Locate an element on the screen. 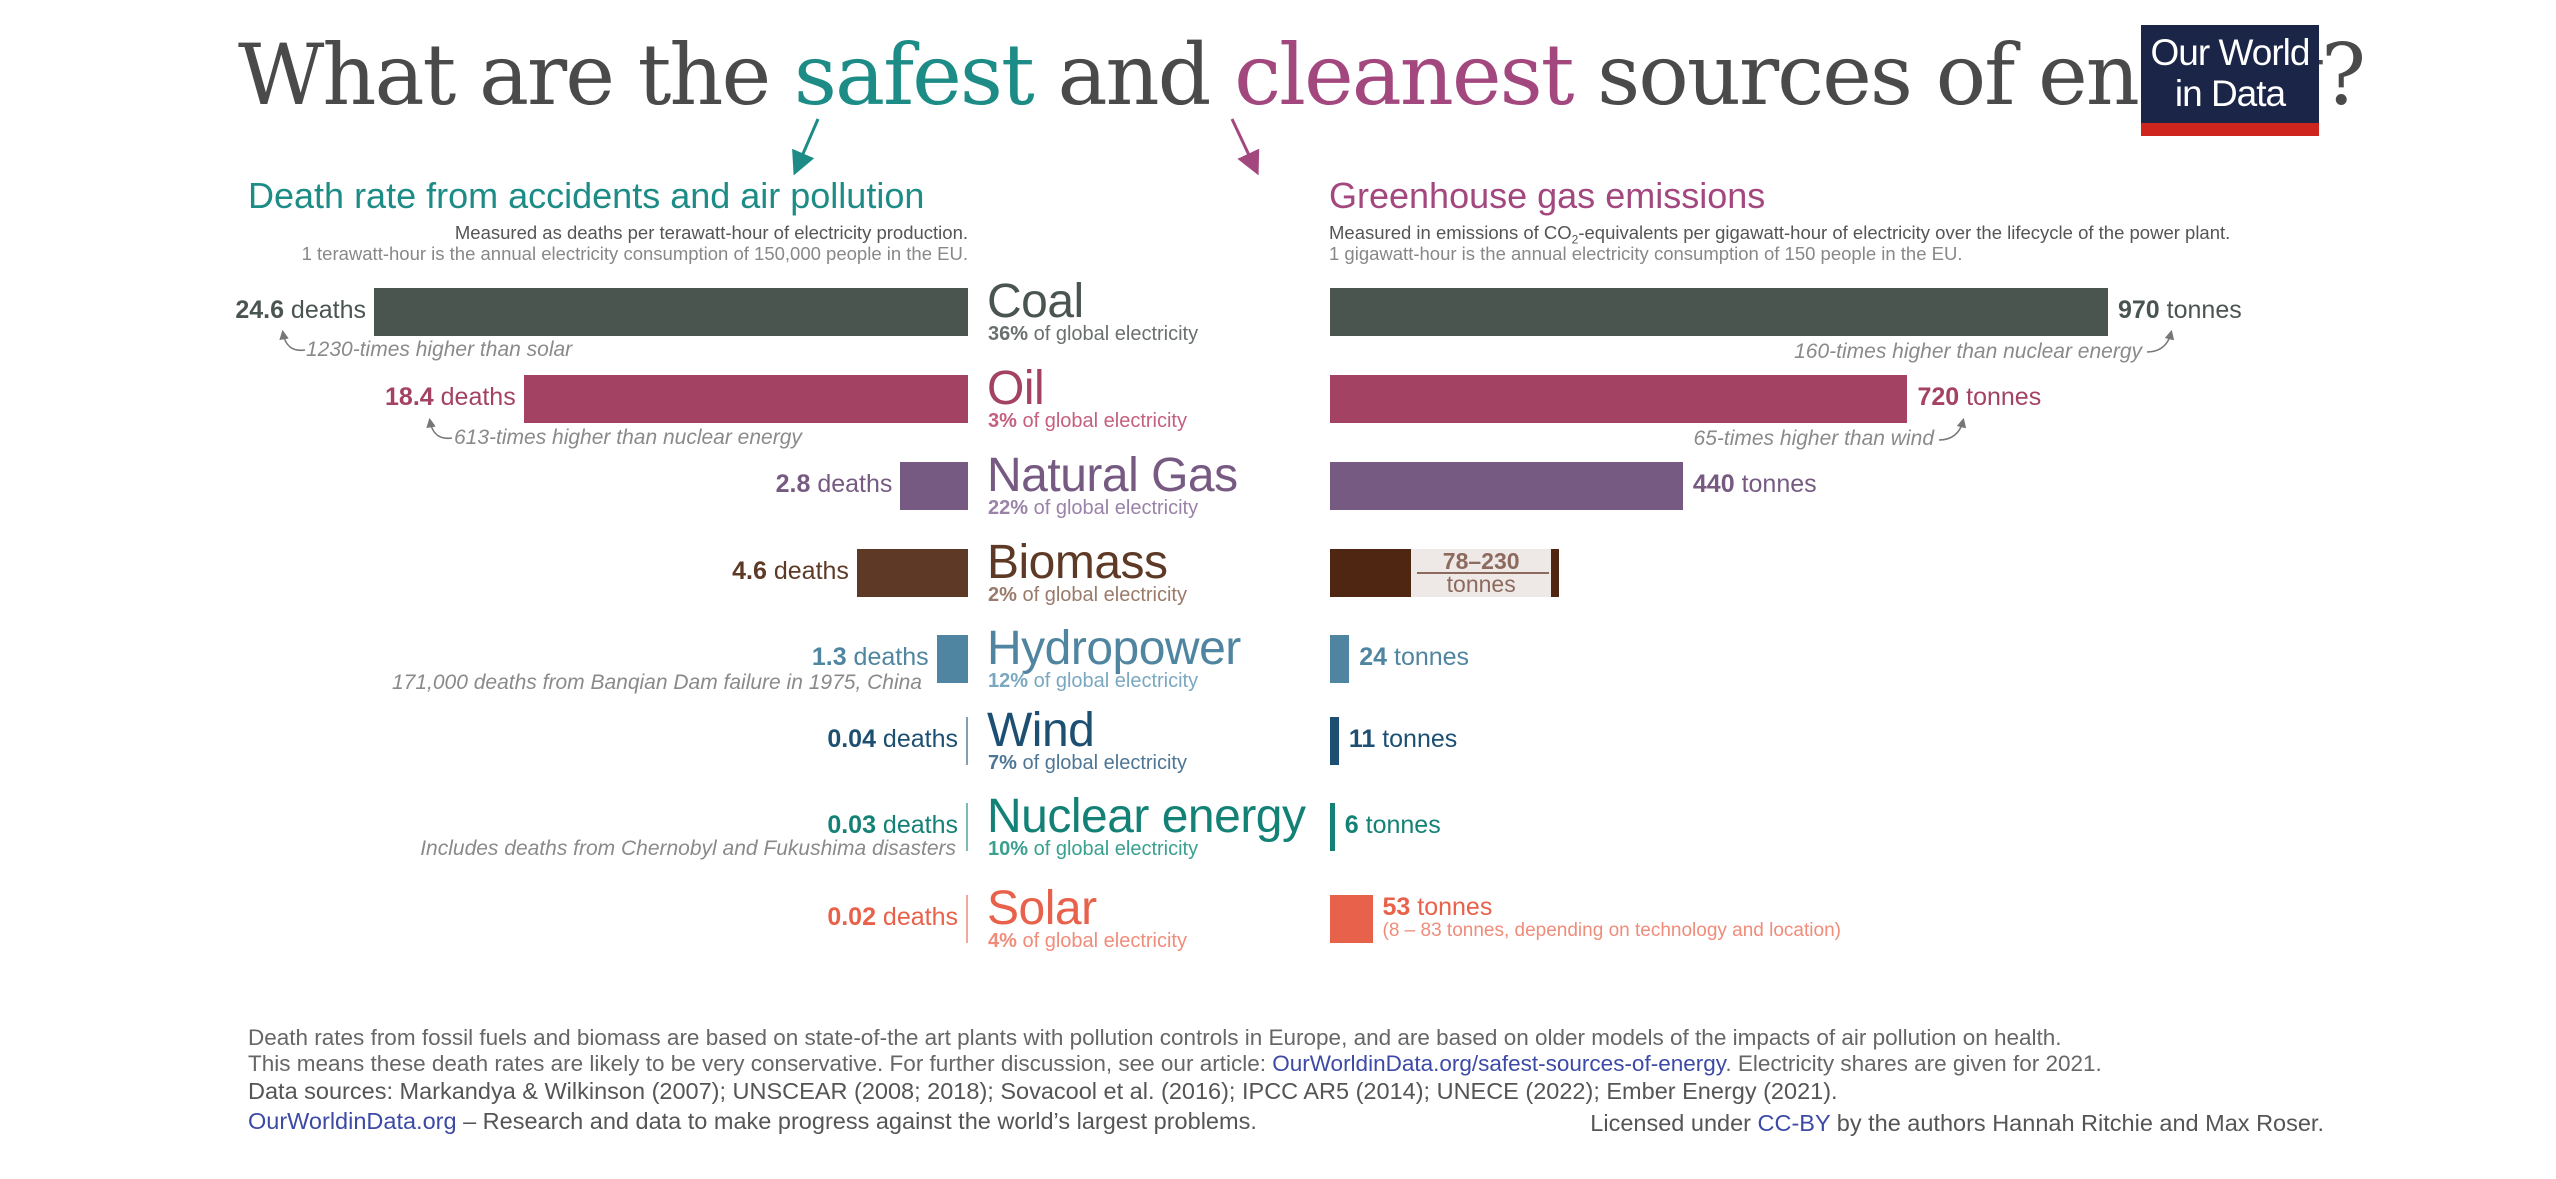  category-label-hydropower: Hydropower is located at coordinates (1114, 648).